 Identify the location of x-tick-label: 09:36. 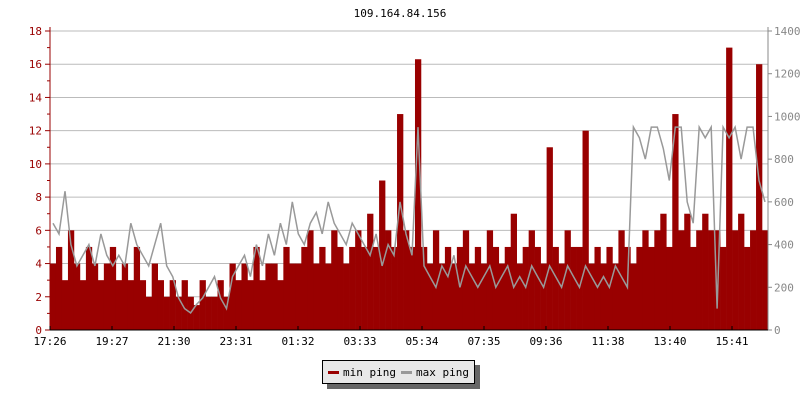
(545, 341).